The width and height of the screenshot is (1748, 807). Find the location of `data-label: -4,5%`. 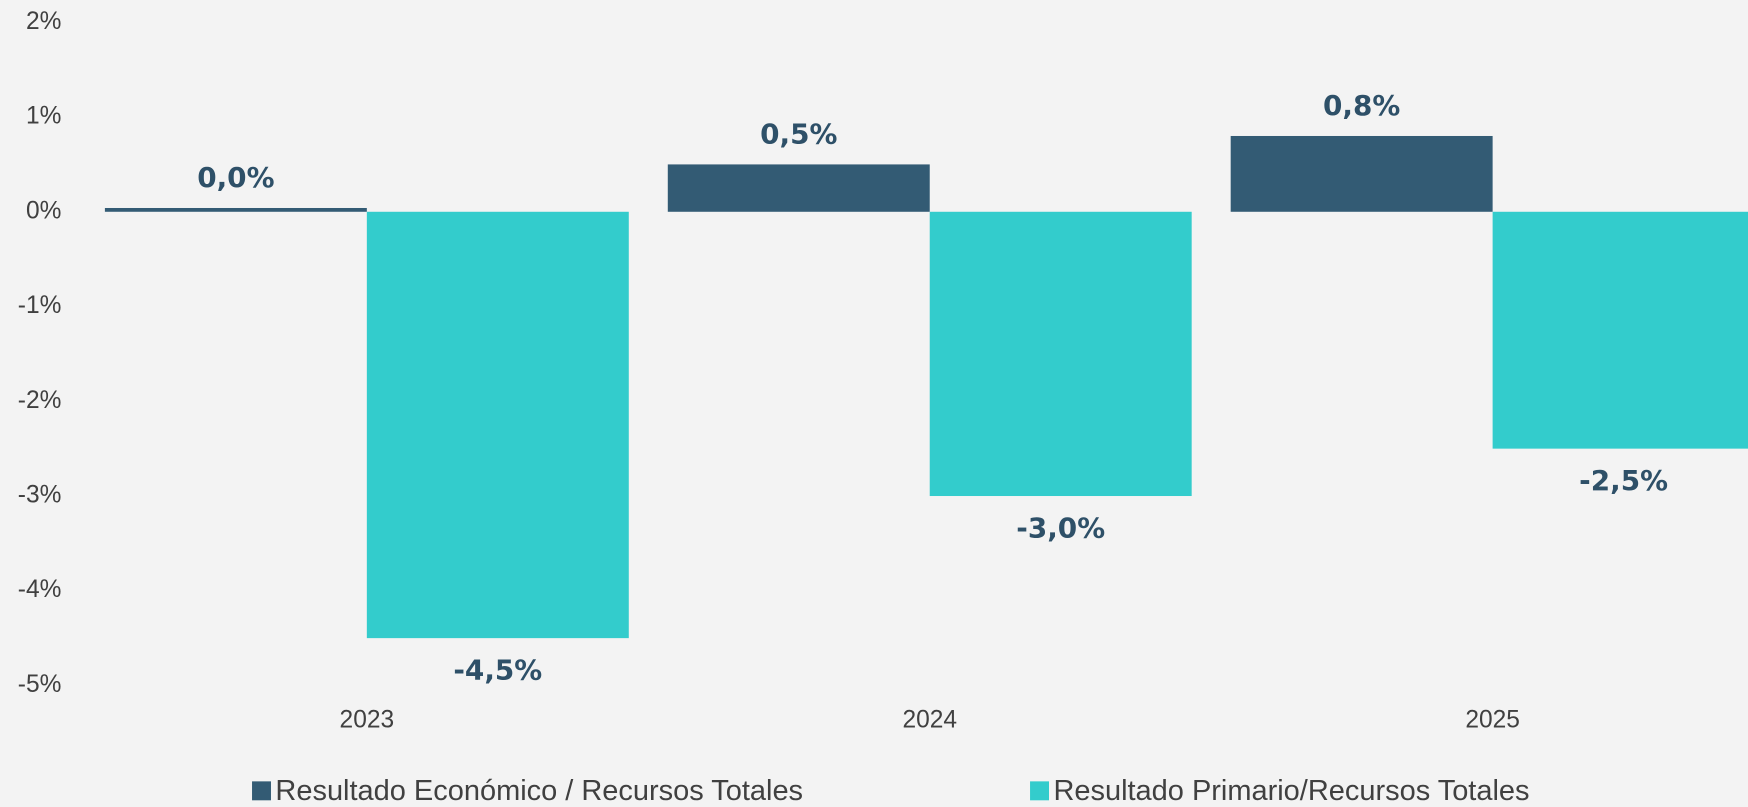

data-label: -4,5% is located at coordinates (497, 670).